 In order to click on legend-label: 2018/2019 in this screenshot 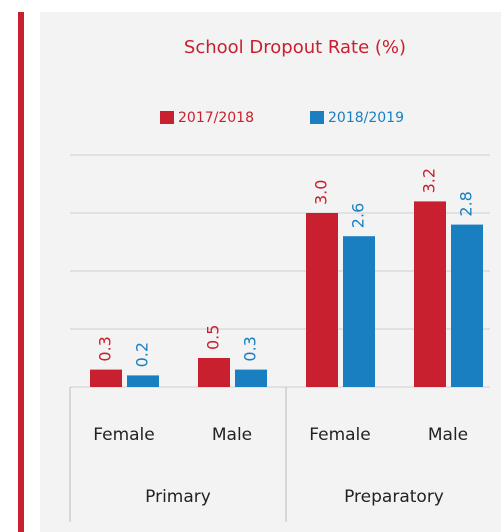, I will do `click(366, 118)`.